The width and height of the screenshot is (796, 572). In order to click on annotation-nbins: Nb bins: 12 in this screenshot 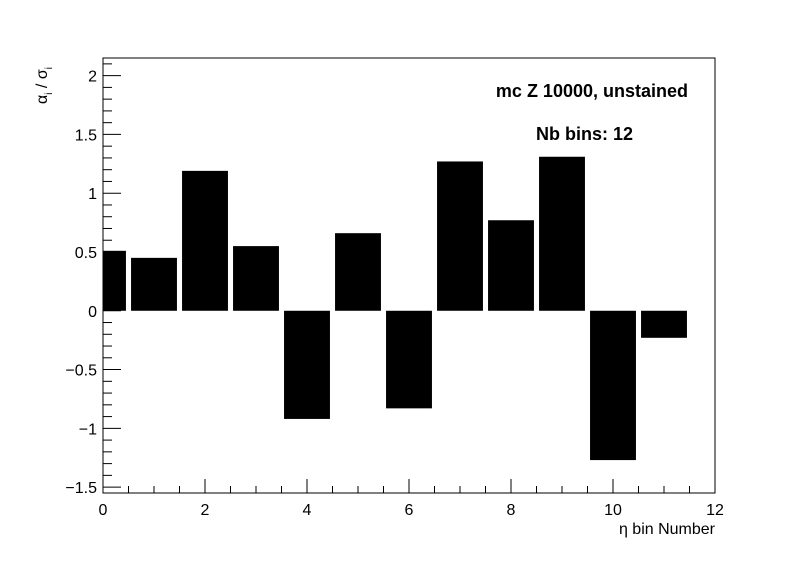, I will do `click(584, 134)`.